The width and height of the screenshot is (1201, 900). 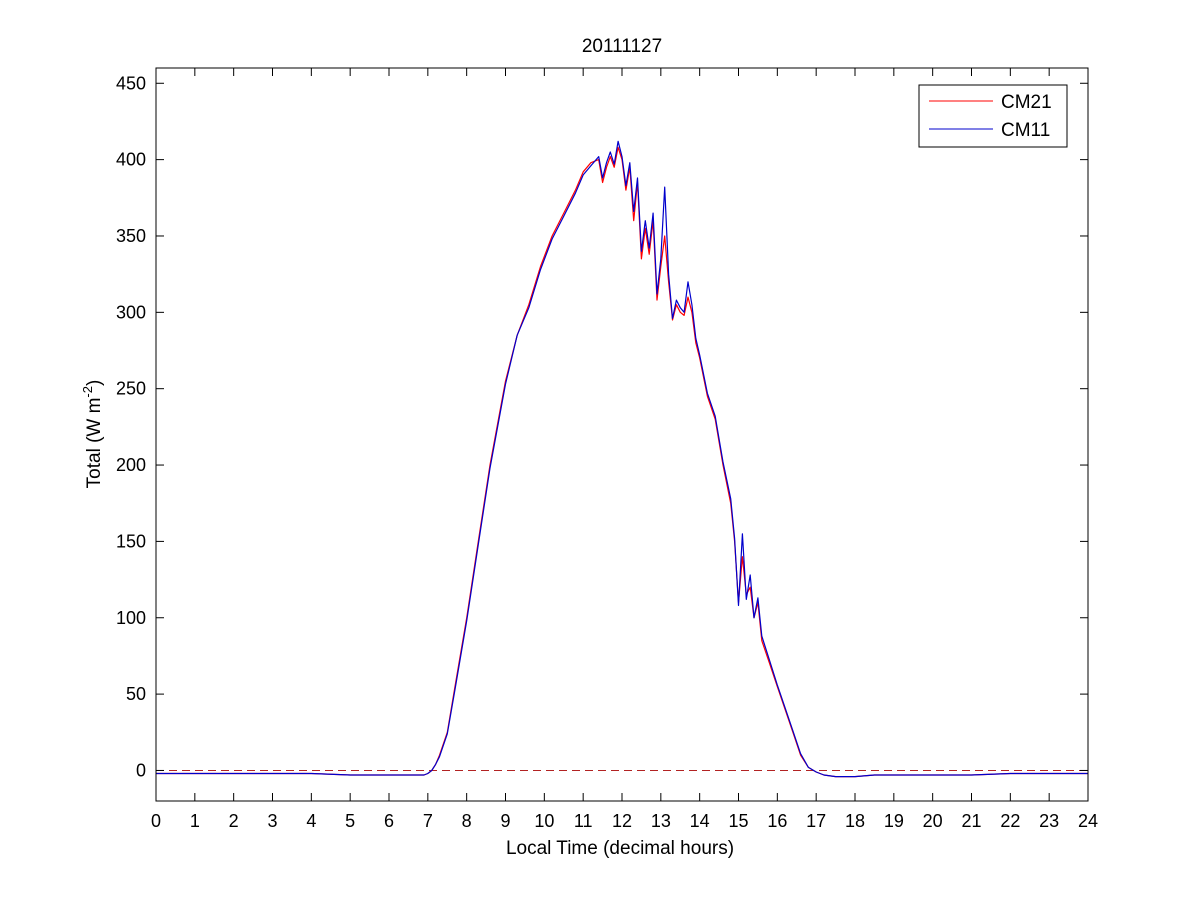 What do you see at coordinates (777, 821) in the screenshot?
I see `x-tick-label: 16` at bounding box center [777, 821].